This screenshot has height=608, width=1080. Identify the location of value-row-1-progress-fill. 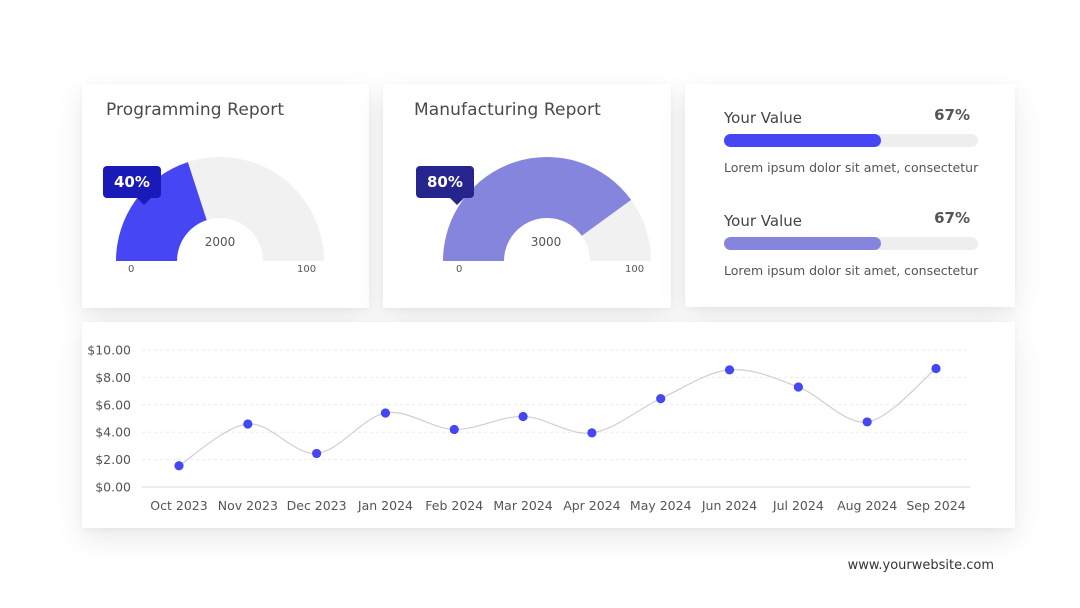
(803, 140).